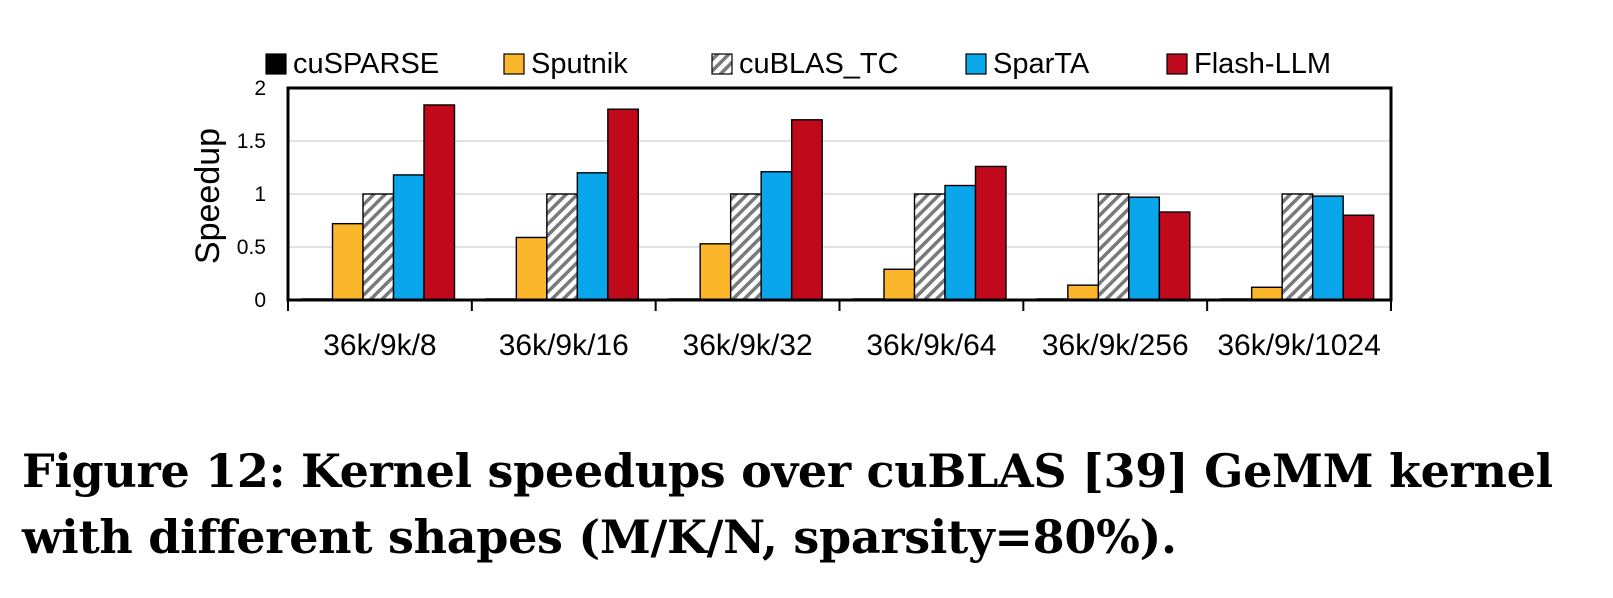 The height and width of the screenshot is (598, 1613). I want to click on x-tick-label: 36k/9k/32, so click(748, 345).